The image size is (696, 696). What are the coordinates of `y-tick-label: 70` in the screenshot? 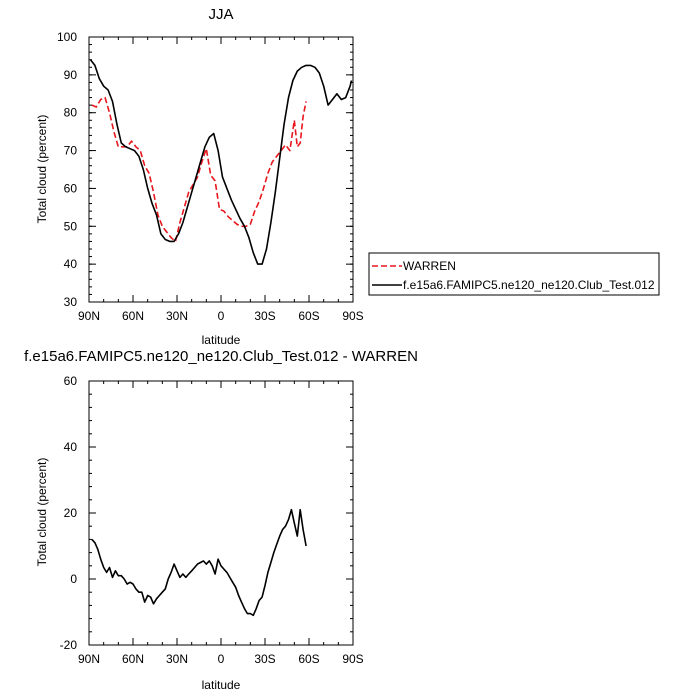 It's located at (71, 151).